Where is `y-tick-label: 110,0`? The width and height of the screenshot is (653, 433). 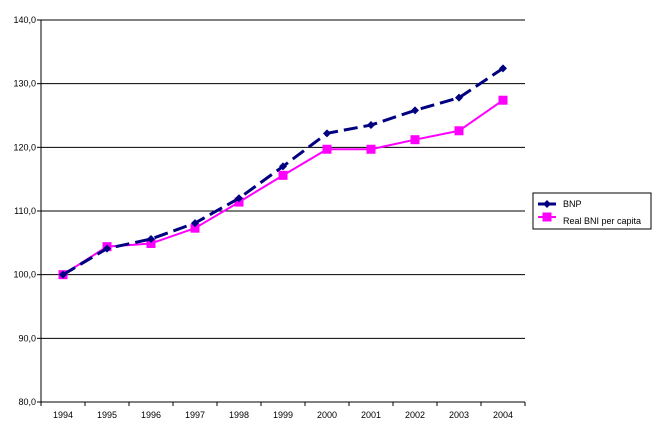
y-tick-label: 110,0 is located at coordinates (25, 211).